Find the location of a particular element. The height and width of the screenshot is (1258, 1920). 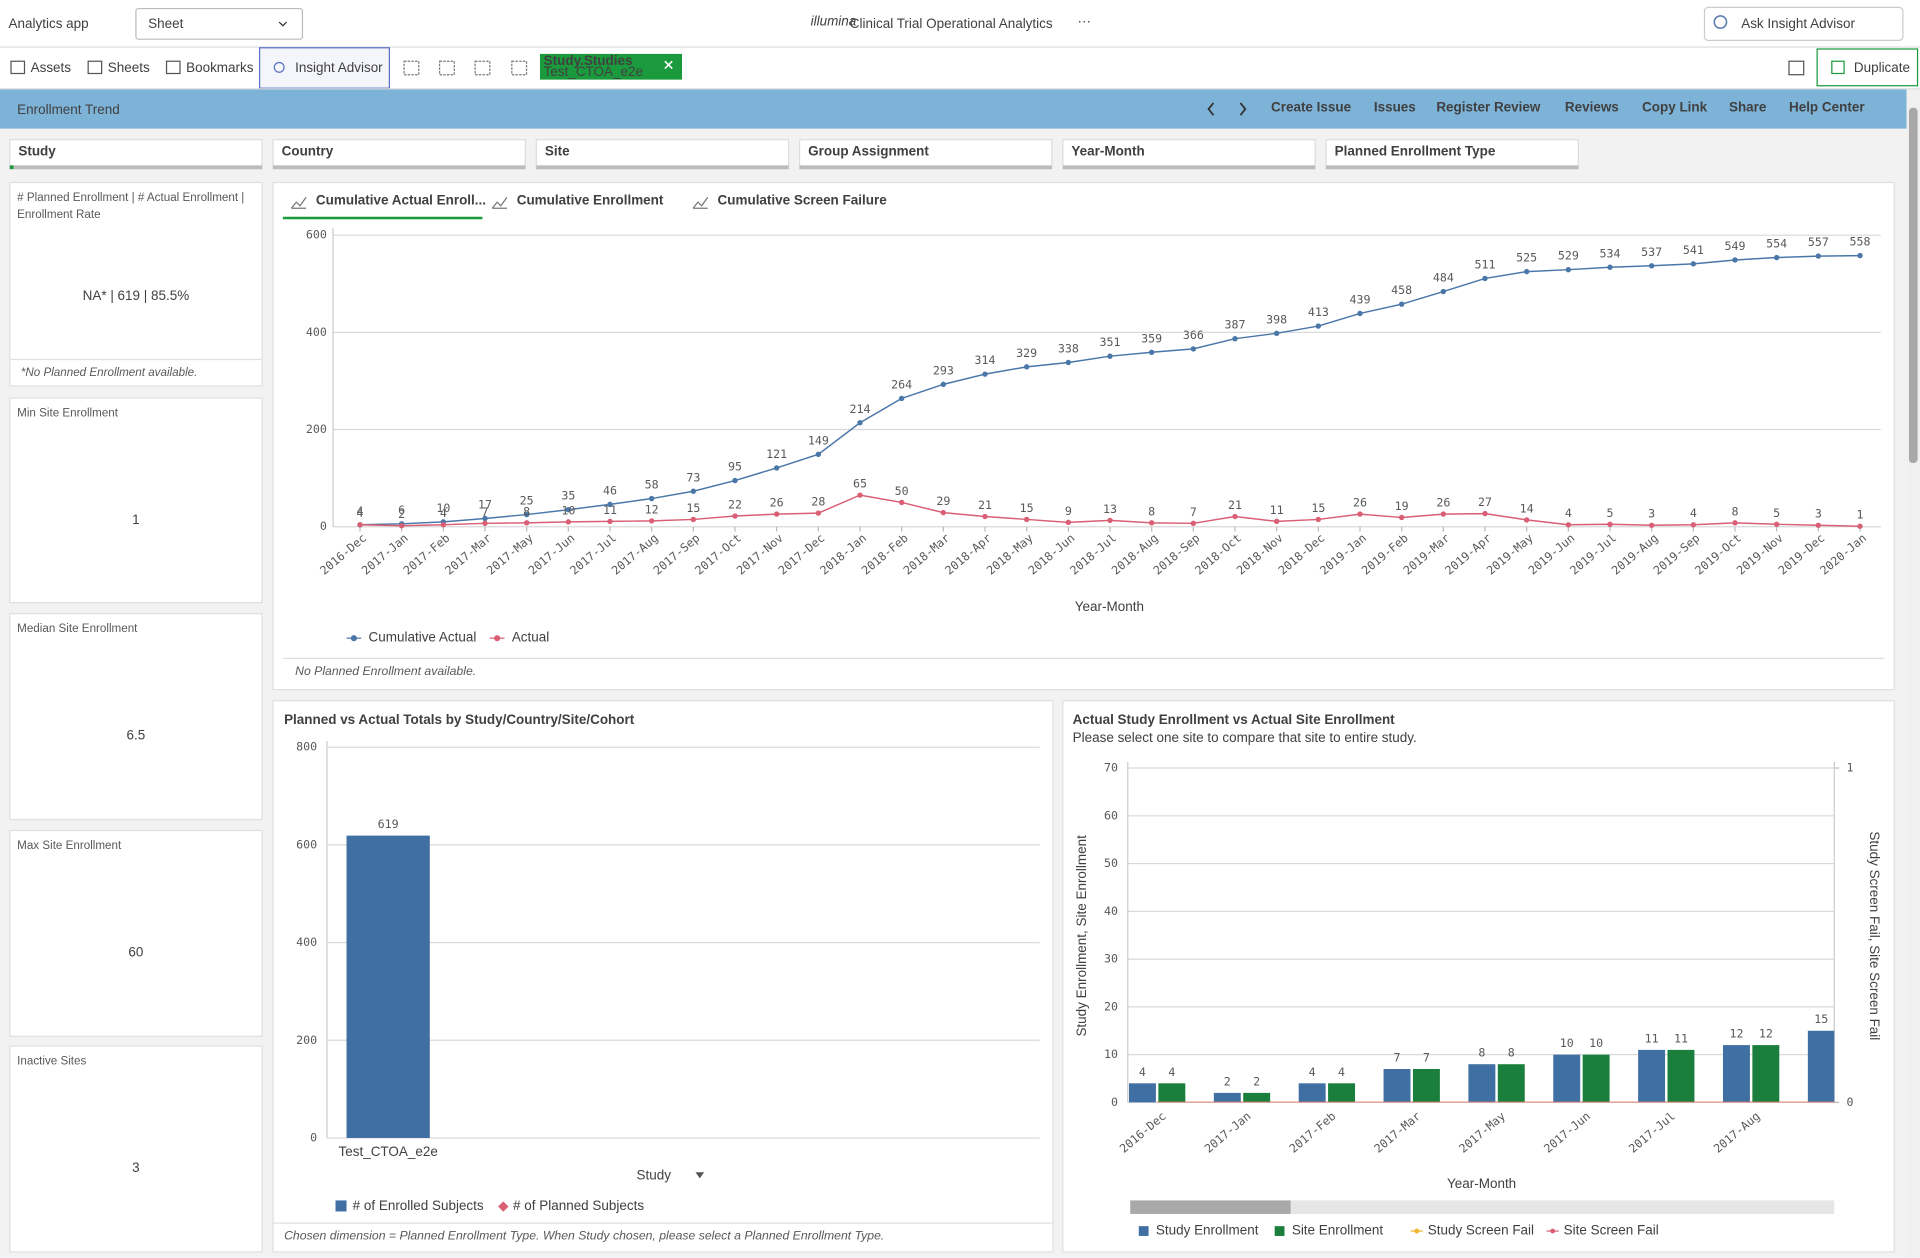

x-axis-title: Study is located at coordinates (654, 1174).